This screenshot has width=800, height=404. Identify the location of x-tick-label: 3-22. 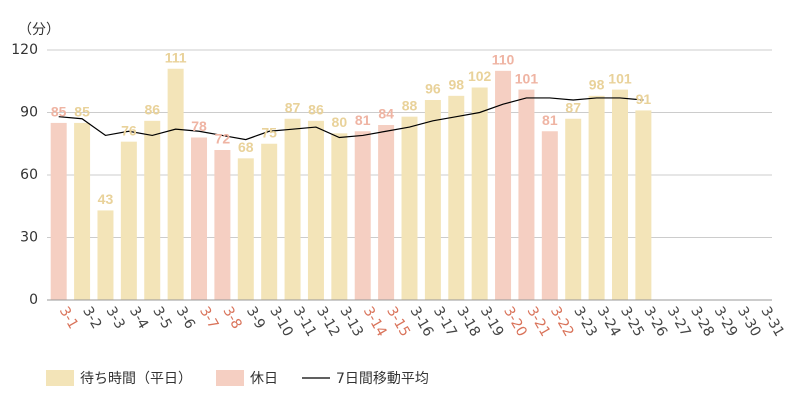
(562, 322).